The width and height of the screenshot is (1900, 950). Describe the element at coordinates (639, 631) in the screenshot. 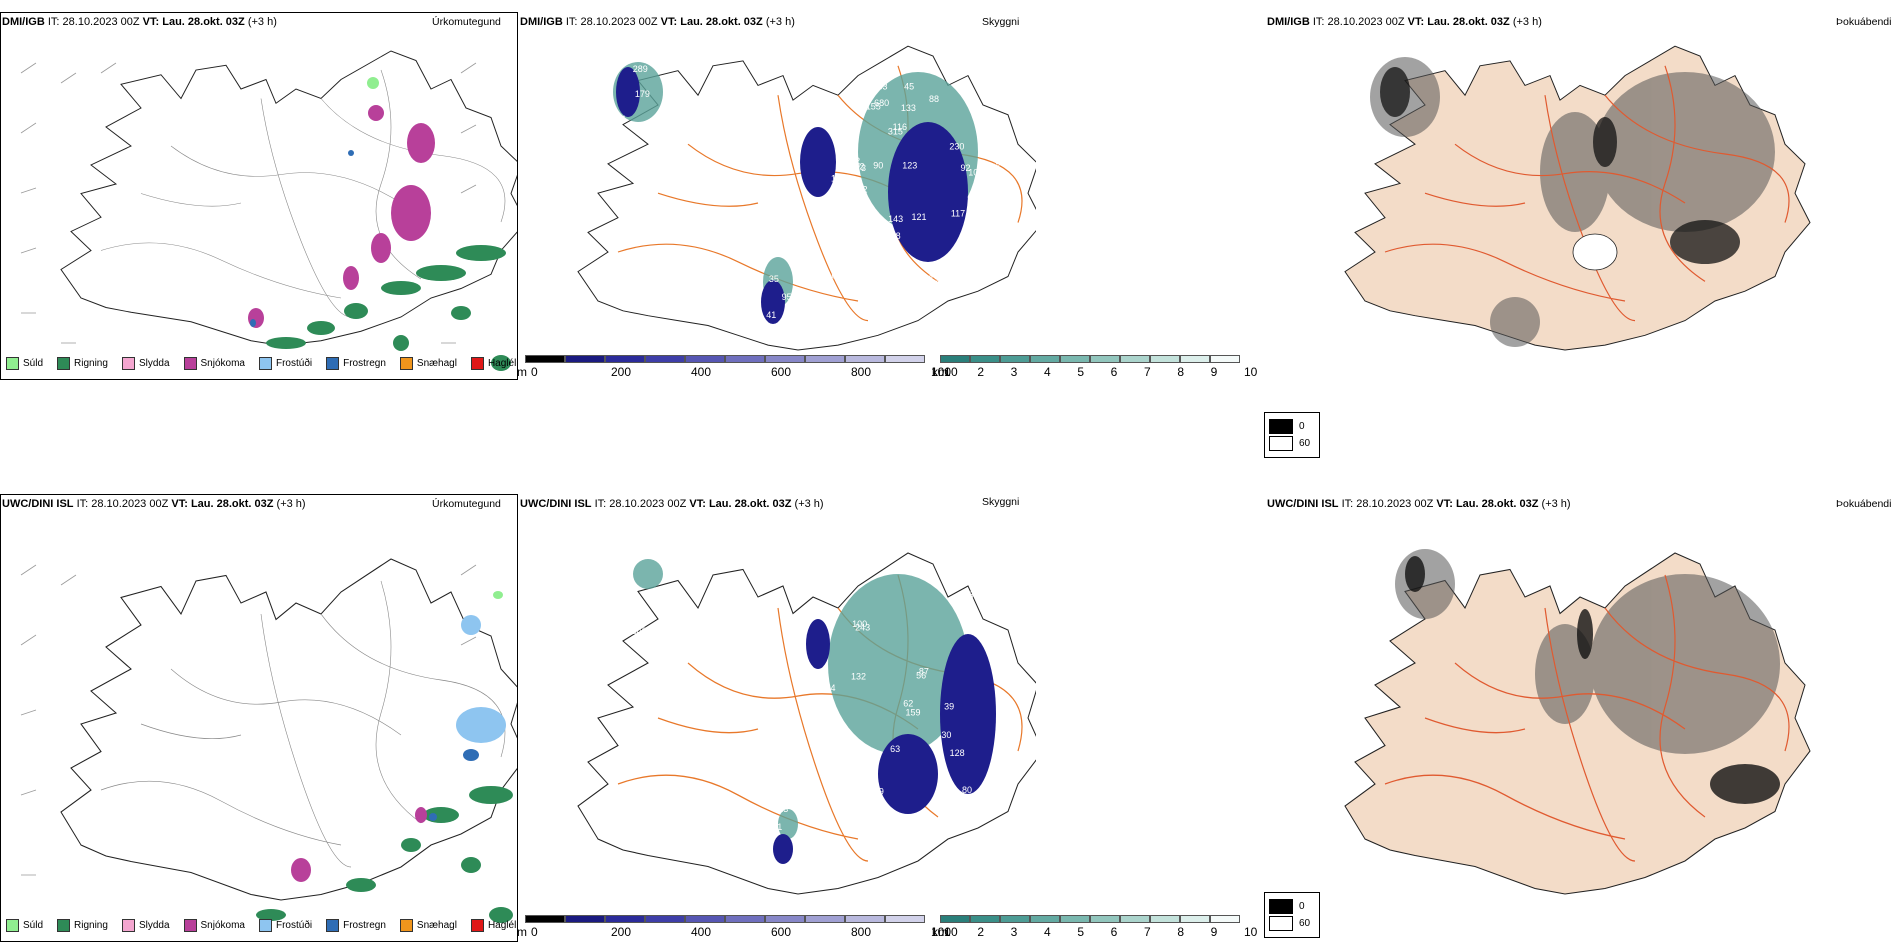

I see `visibility-value-label: 340` at that location.